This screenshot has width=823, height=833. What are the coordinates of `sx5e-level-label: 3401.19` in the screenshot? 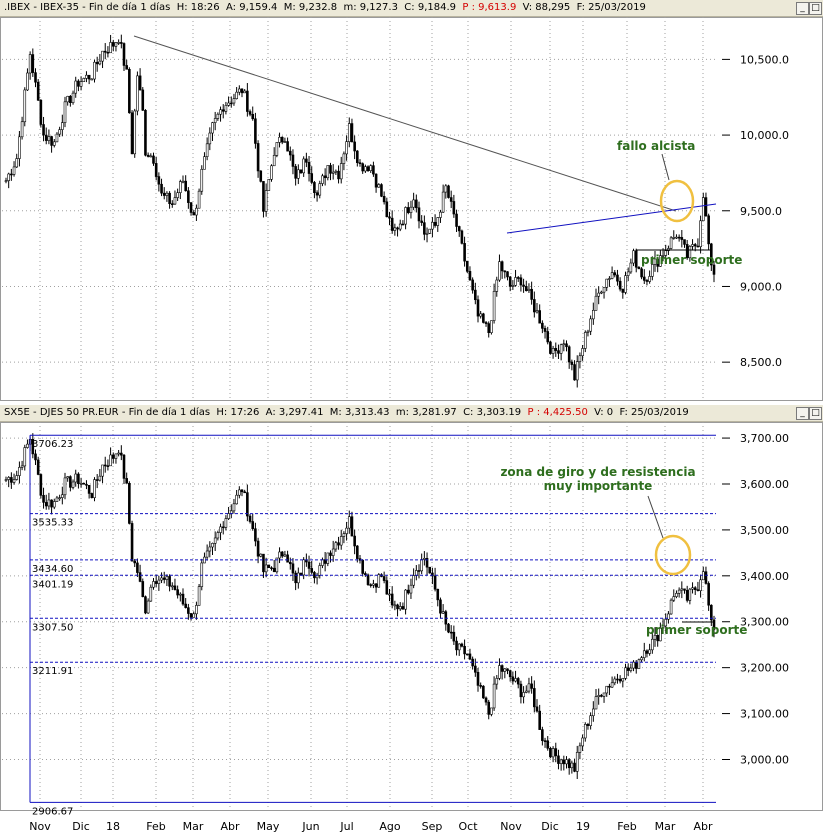 It's located at (52, 584).